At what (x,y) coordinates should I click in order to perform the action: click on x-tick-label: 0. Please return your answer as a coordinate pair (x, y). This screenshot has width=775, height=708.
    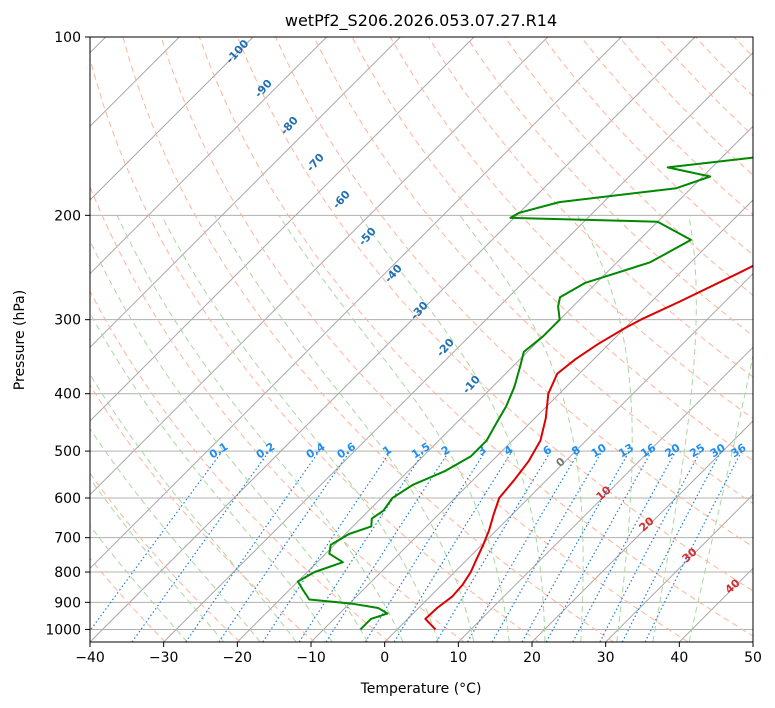
    Looking at the image, I should click on (384, 658).